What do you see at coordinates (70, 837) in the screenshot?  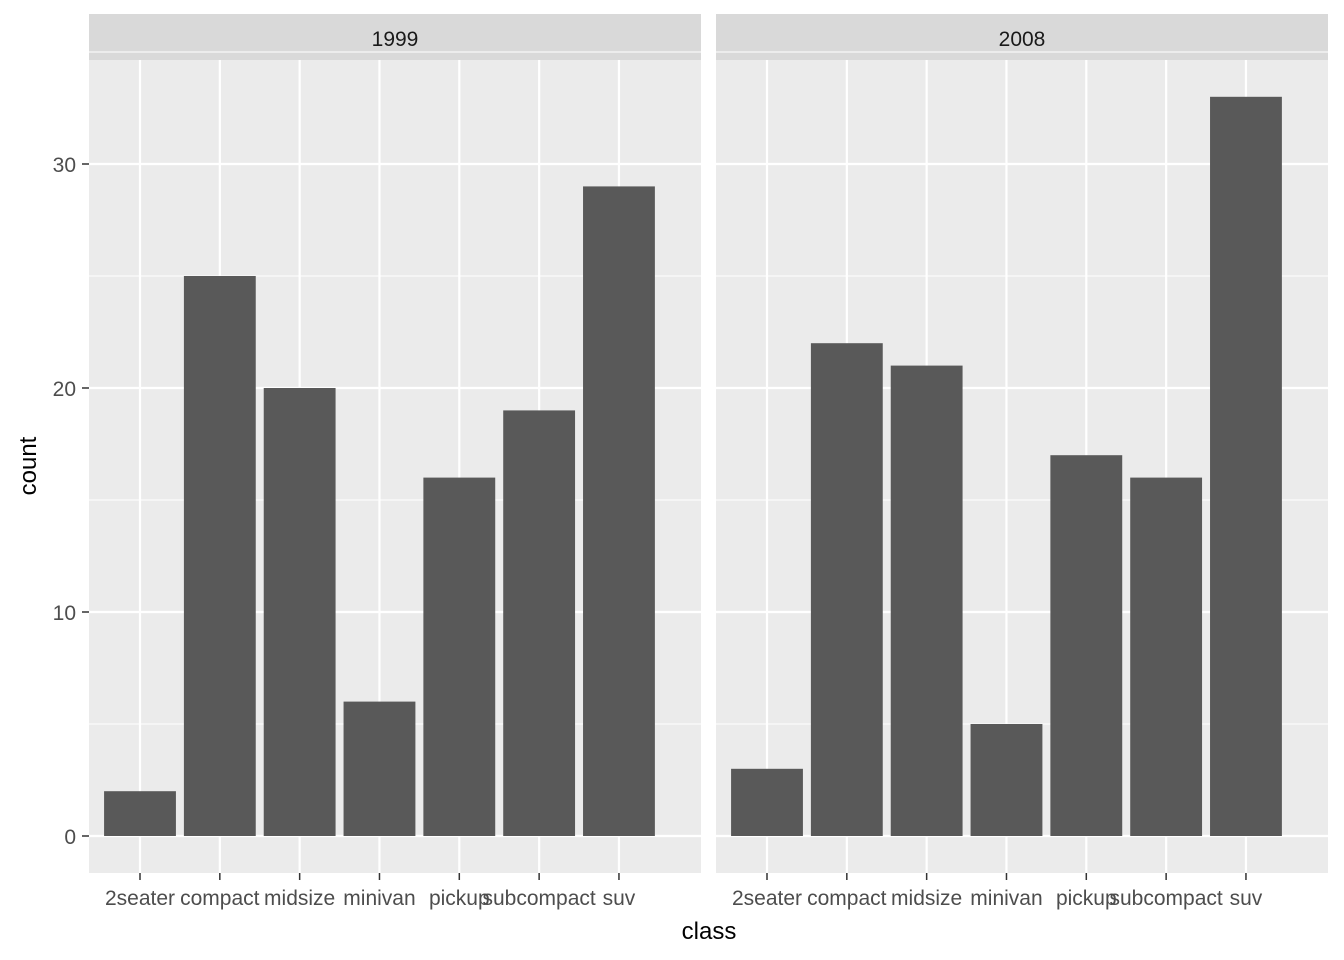 I see `y-tick-label: 0` at bounding box center [70, 837].